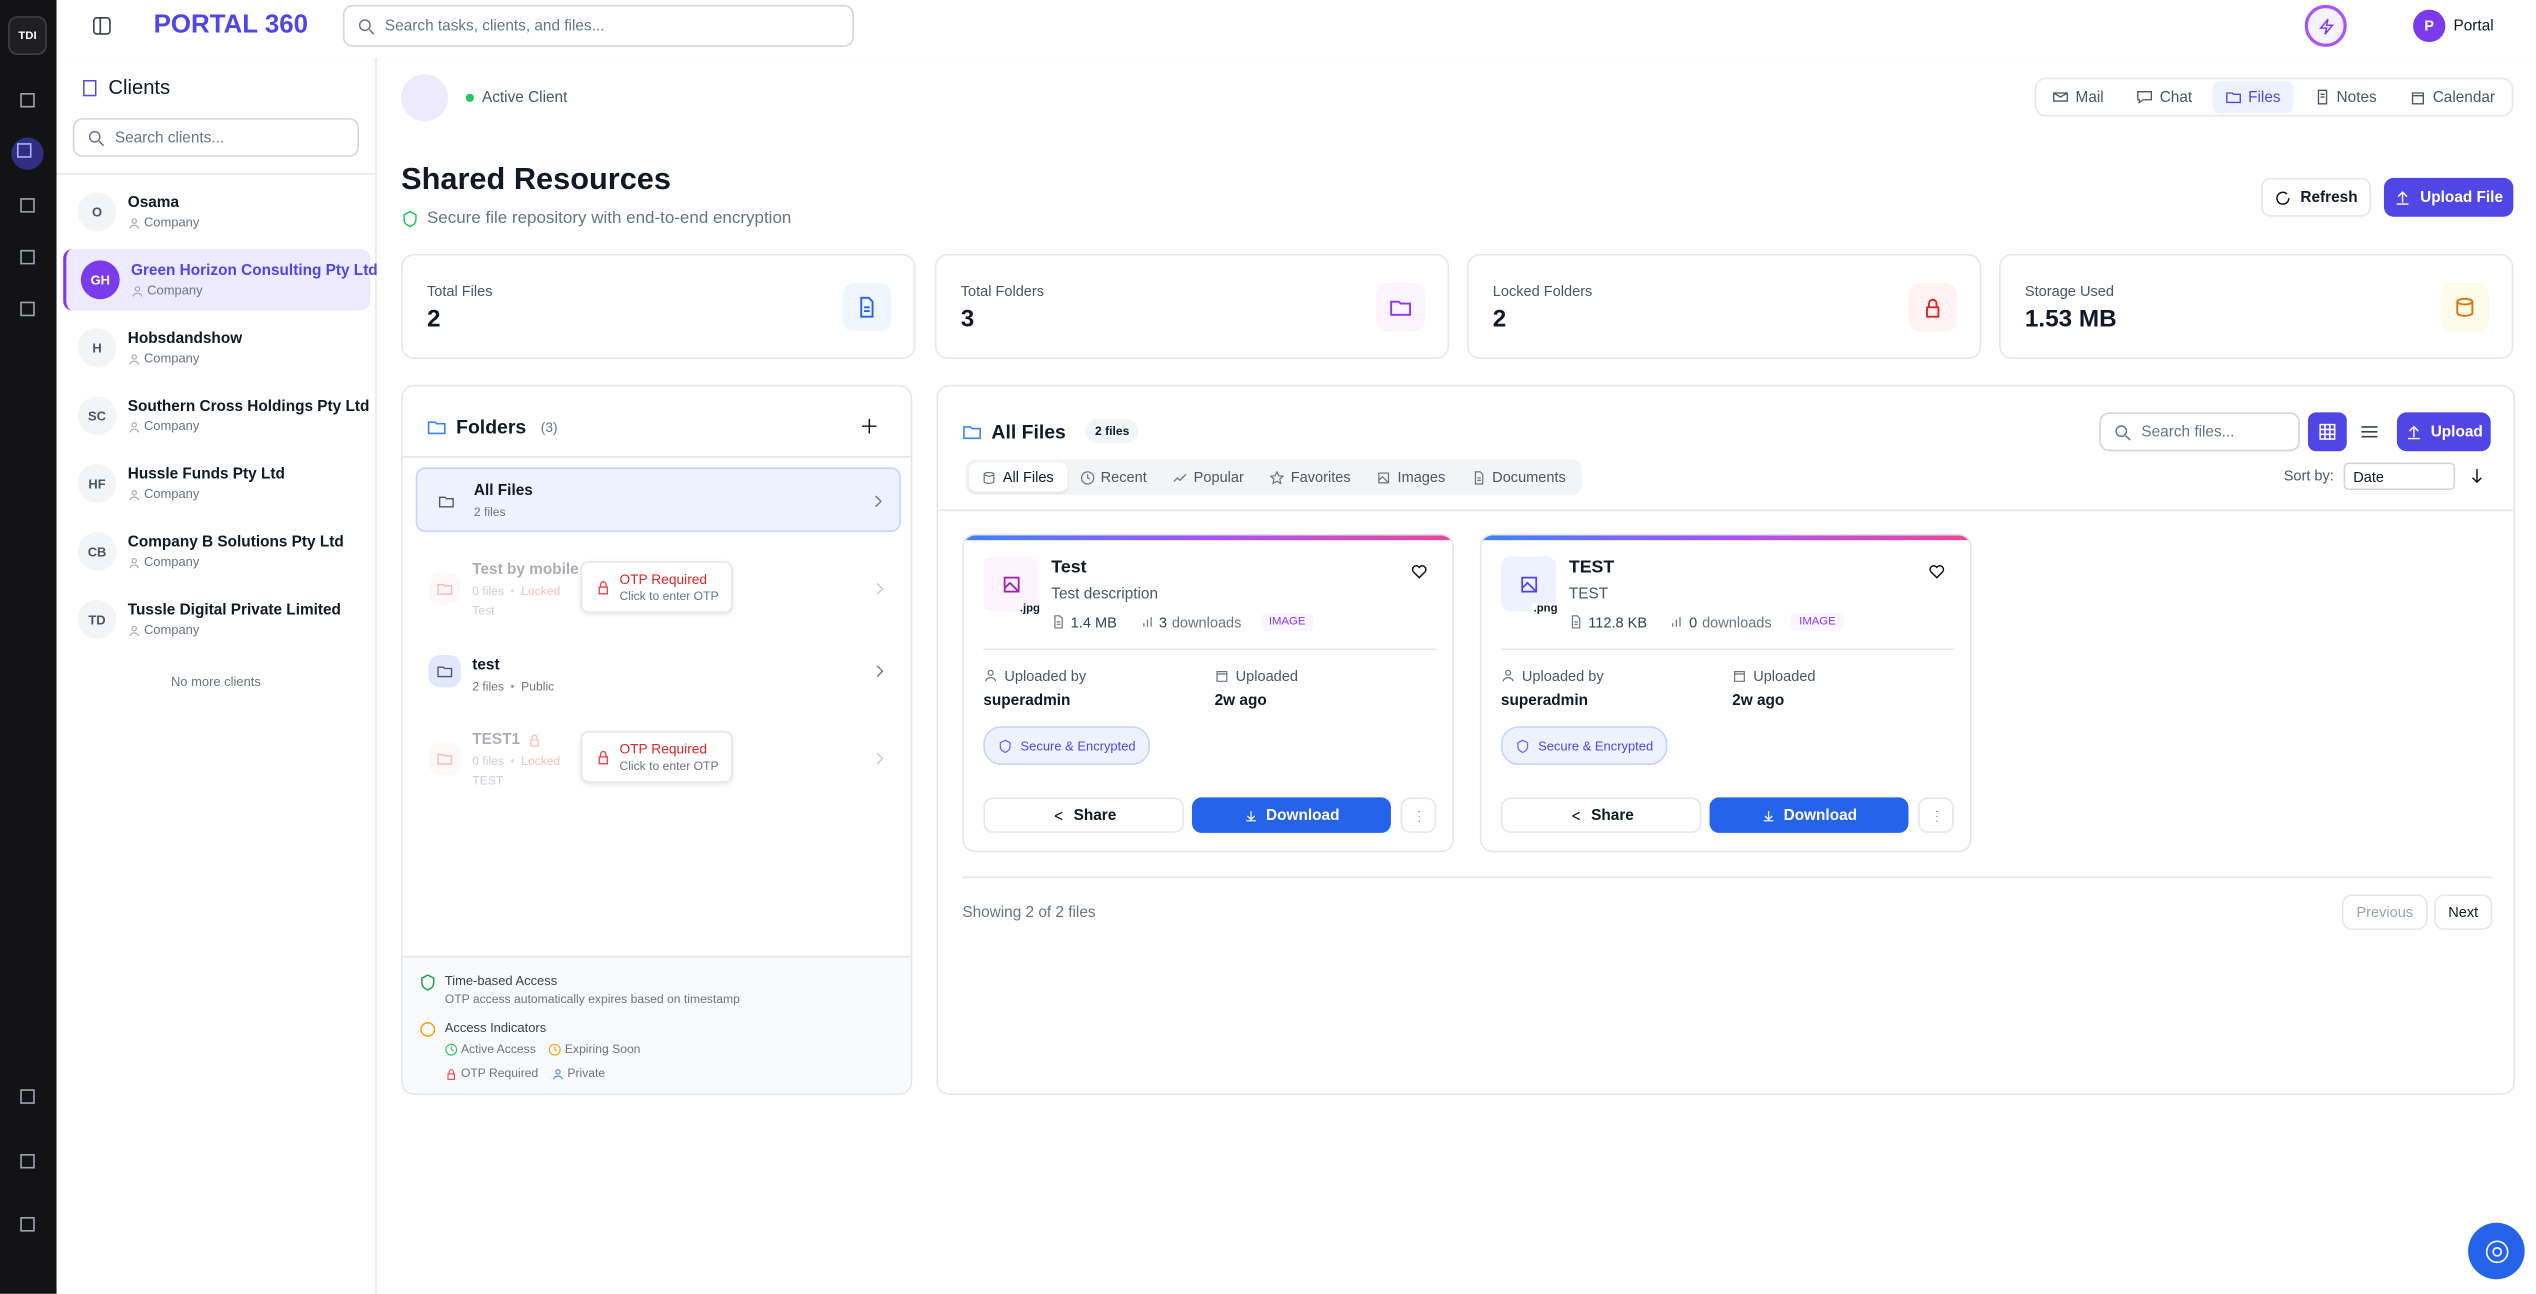 This screenshot has height=1294, width=2536. What do you see at coordinates (1208, 538) in the screenshot?
I see `card-accent` at bounding box center [1208, 538].